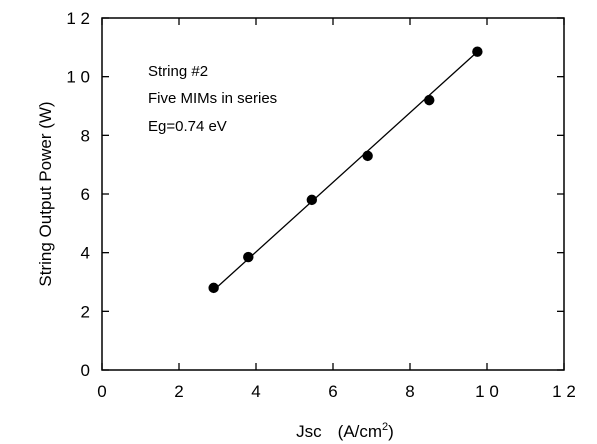  What do you see at coordinates (409, 391) in the screenshot?
I see `x-tick-label: 8` at bounding box center [409, 391].